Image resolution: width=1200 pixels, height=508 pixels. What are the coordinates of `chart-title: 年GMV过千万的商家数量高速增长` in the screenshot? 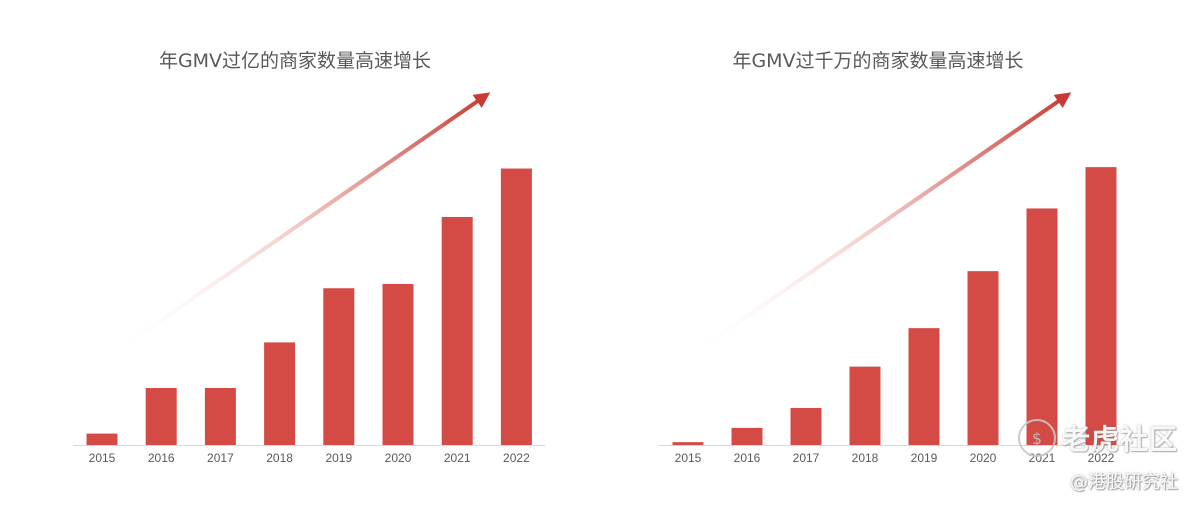 It's located at (878, 61).